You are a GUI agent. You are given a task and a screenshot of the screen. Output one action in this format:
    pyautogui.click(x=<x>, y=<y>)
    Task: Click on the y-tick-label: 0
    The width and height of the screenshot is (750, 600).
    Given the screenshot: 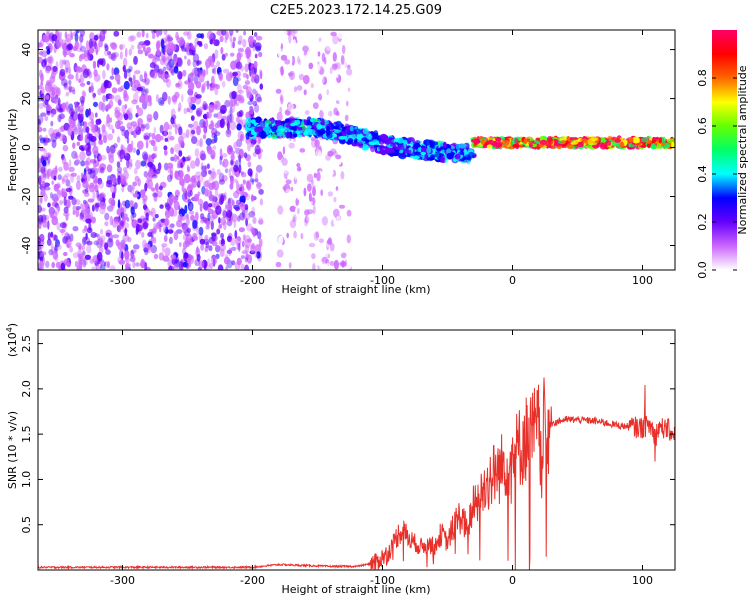 What is the action you would take?
    pyautogui.click(x=26, y=147)
    